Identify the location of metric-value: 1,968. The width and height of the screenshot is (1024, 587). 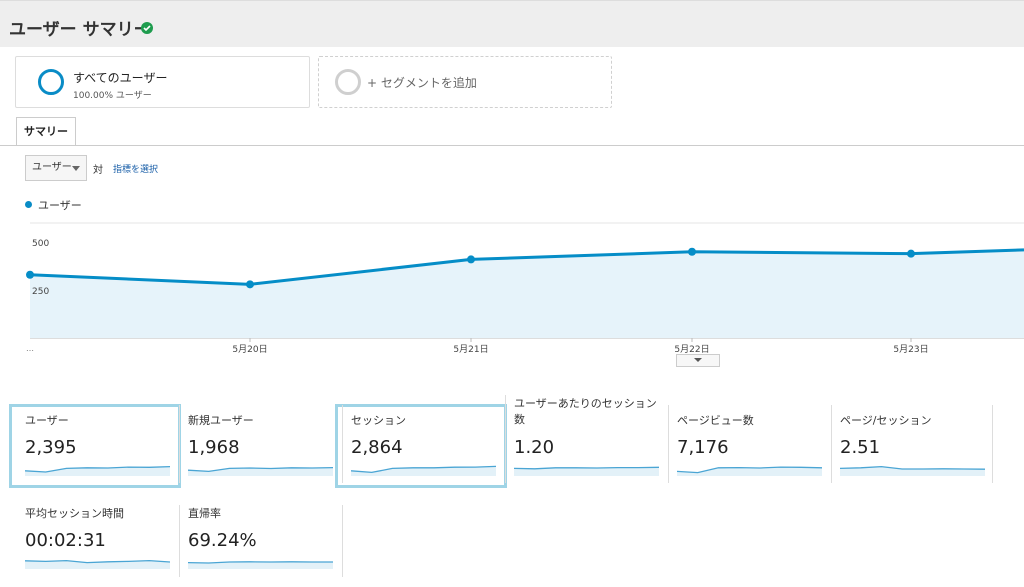
(214, 447).